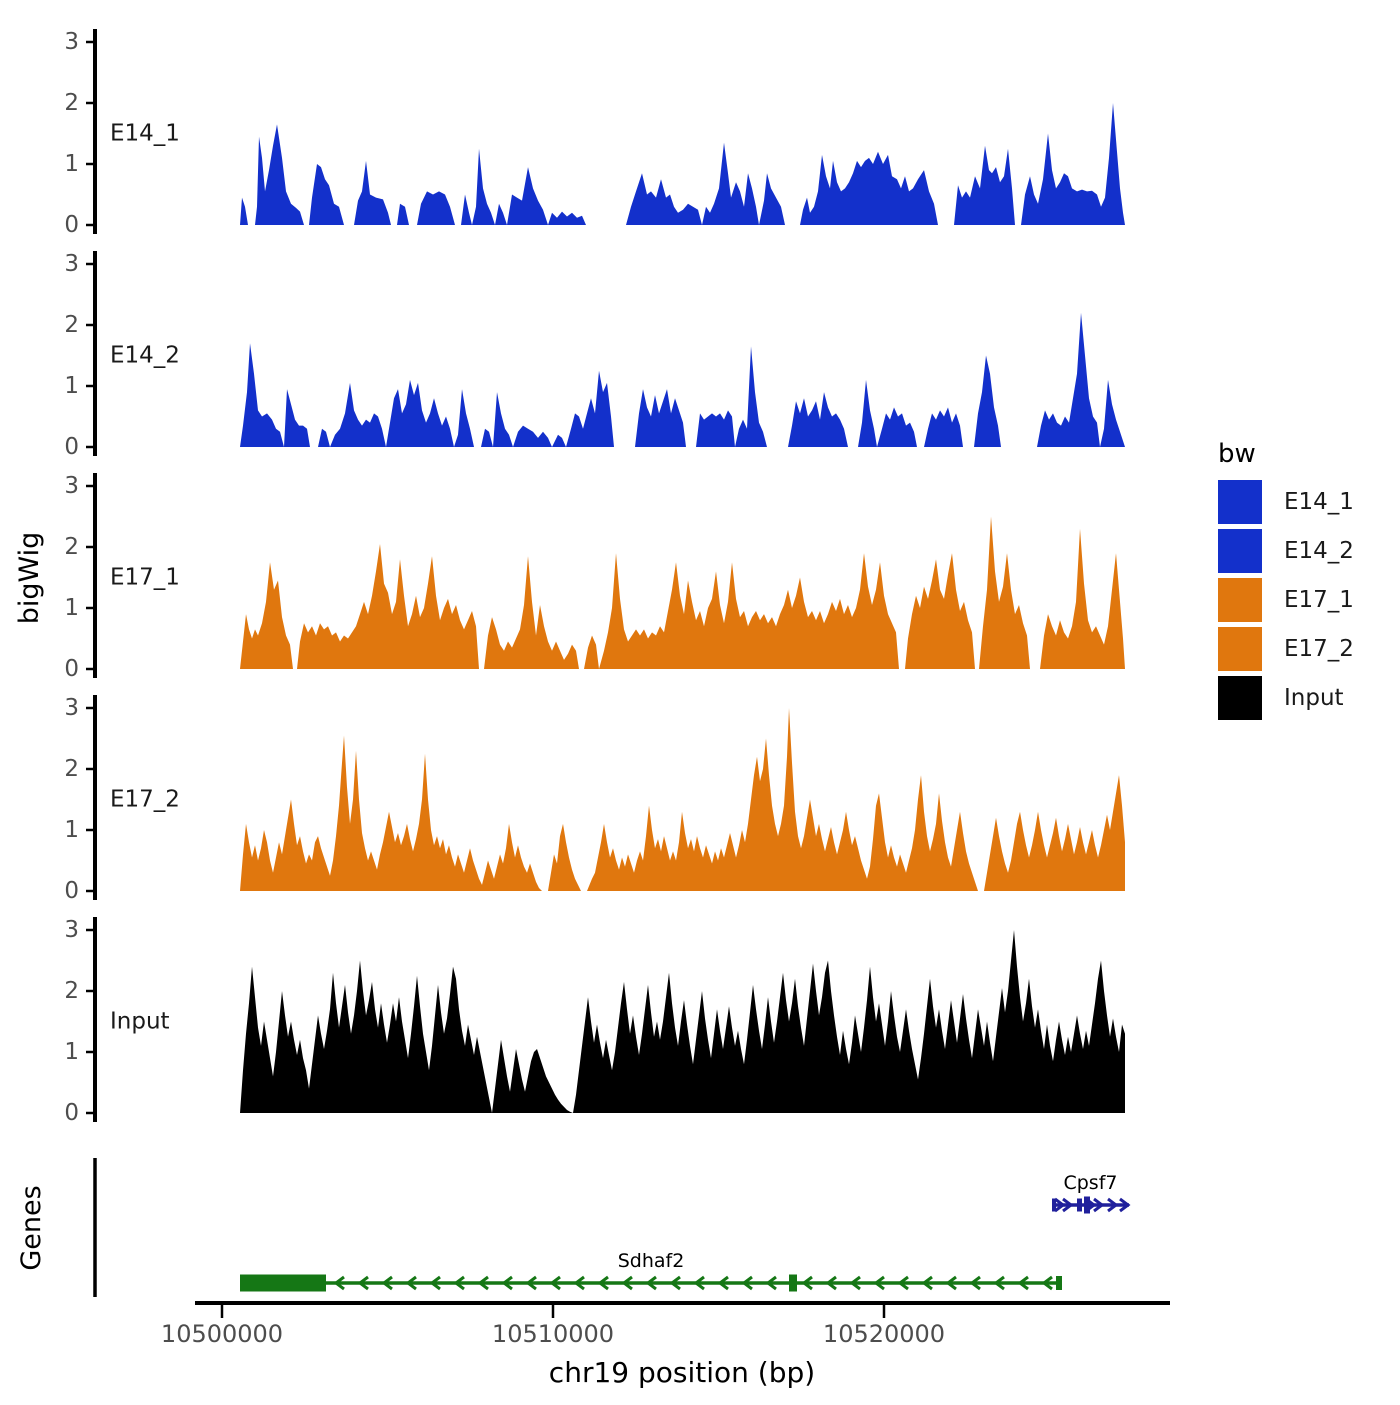 The width and height of the screenshot is (1400, 1405). Describe the element at coordinates (145, 800) in the screenshot. I see `track-label-E17_2: E17_2` at that location.